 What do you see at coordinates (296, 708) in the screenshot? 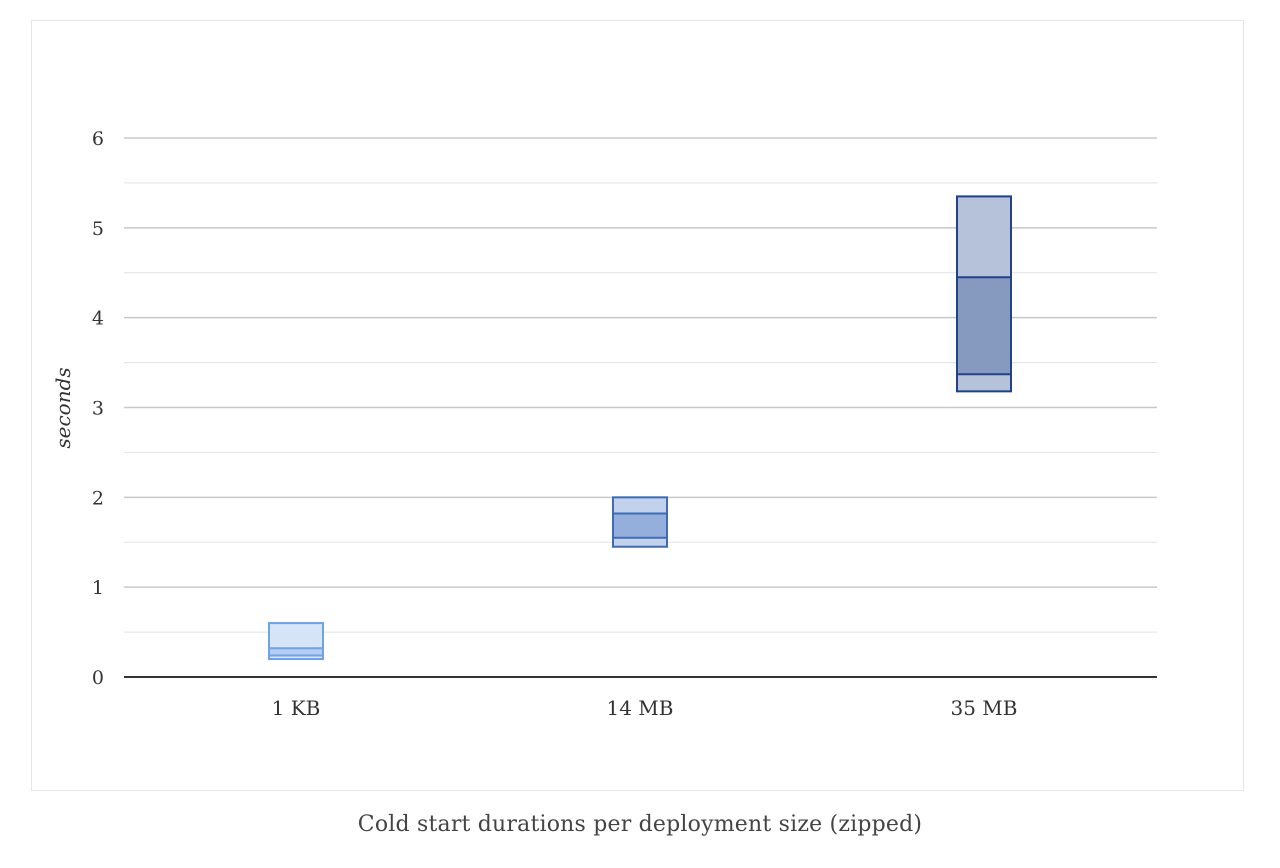
I see `x-tick-label: 1 KB` at bounding box center [296, 708].